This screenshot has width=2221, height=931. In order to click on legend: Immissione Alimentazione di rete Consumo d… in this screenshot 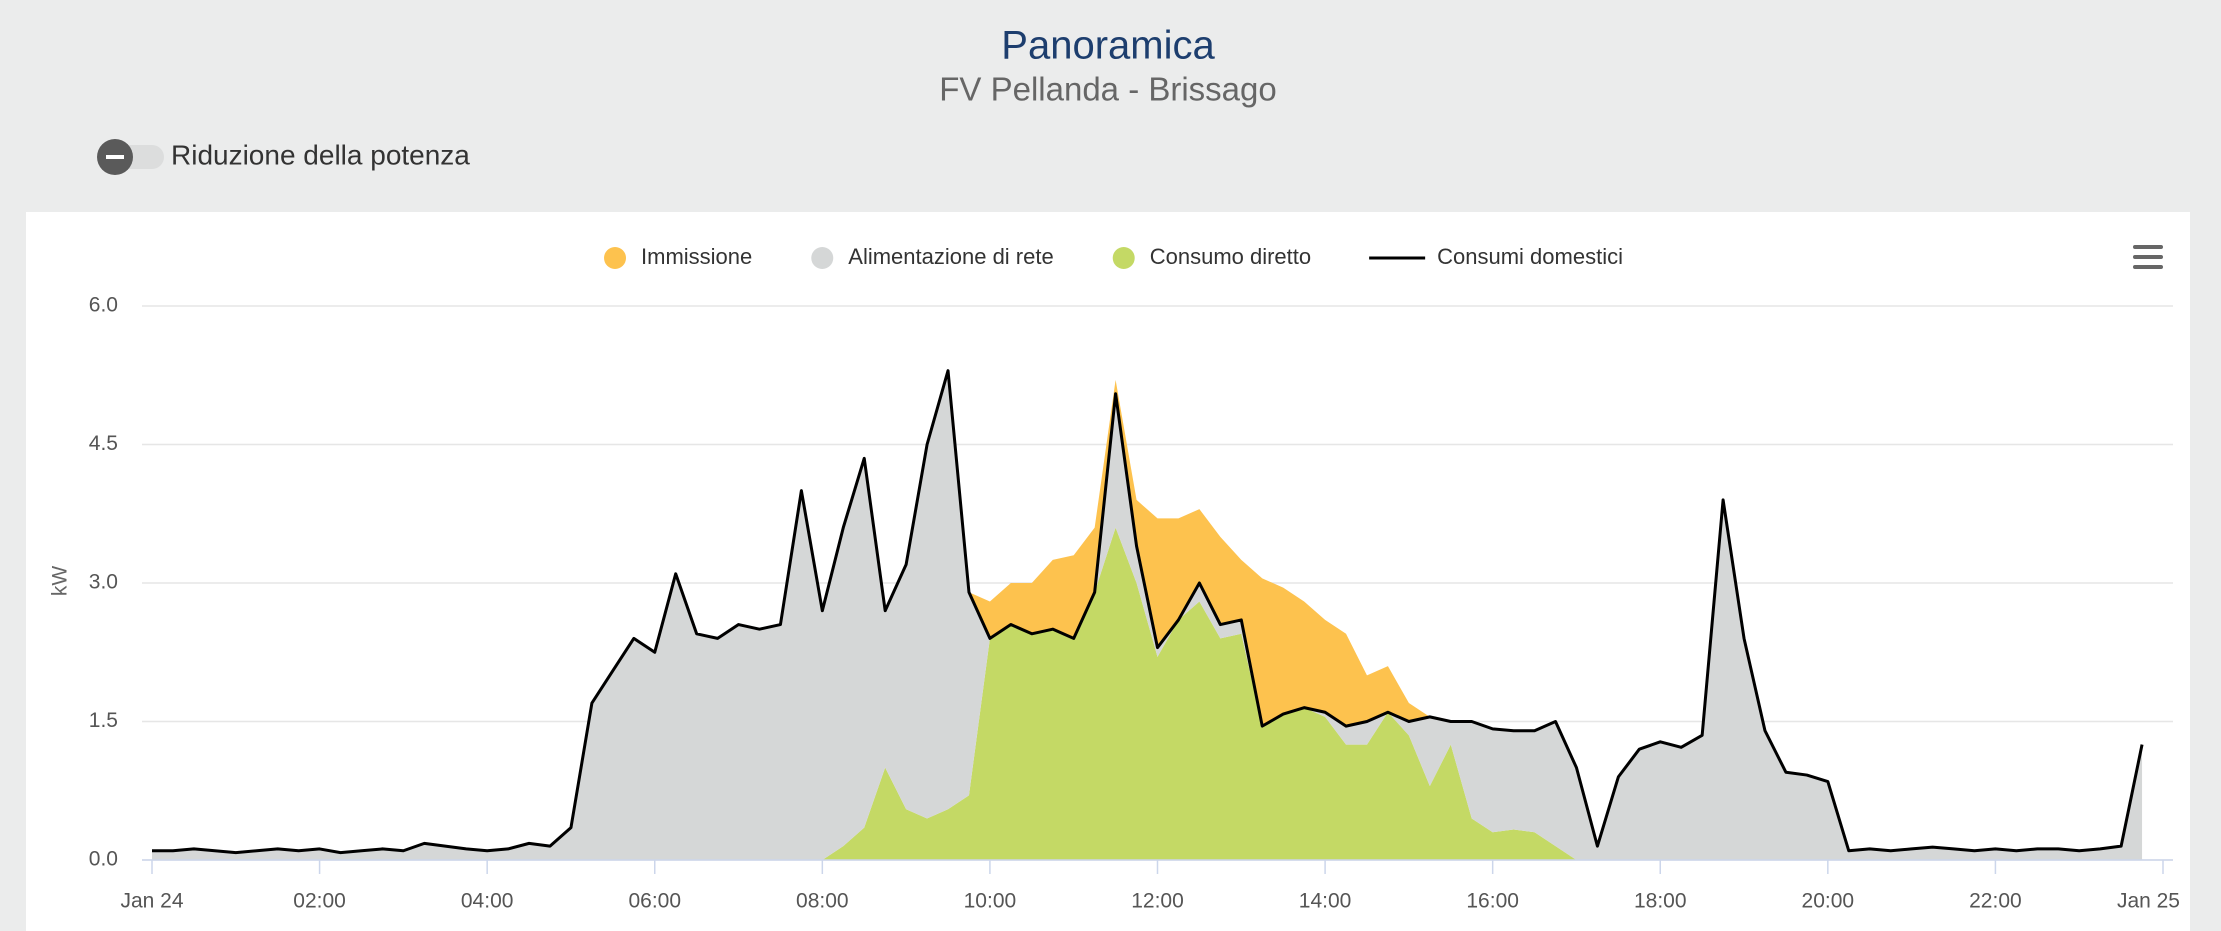, I will do `click(1113, 256)`.